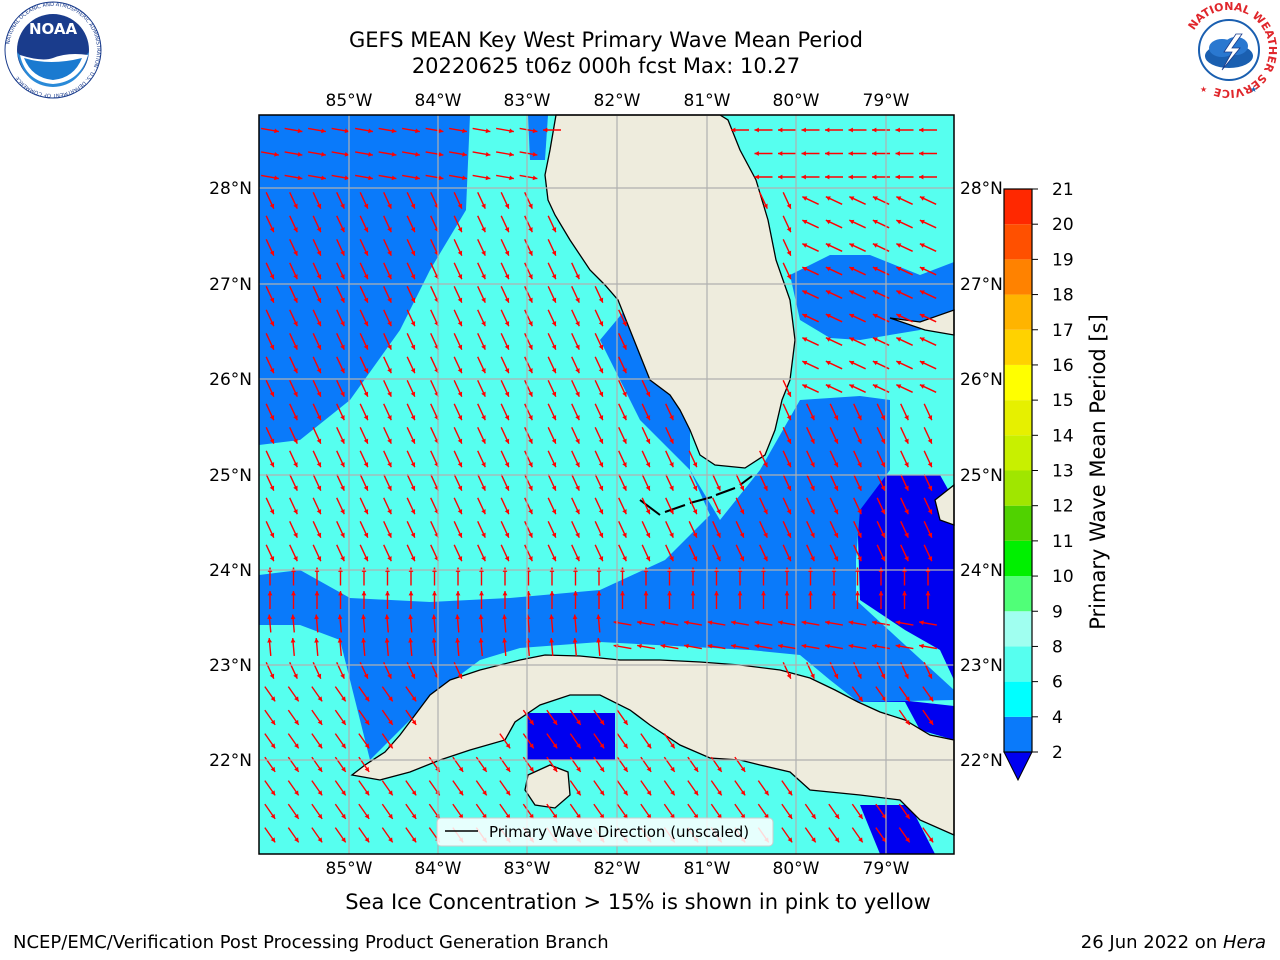  What do you see at coordinates (230, 380) in the screenshot?
I see `lat-label-left: 26°N` at bounding box center [230, 380].